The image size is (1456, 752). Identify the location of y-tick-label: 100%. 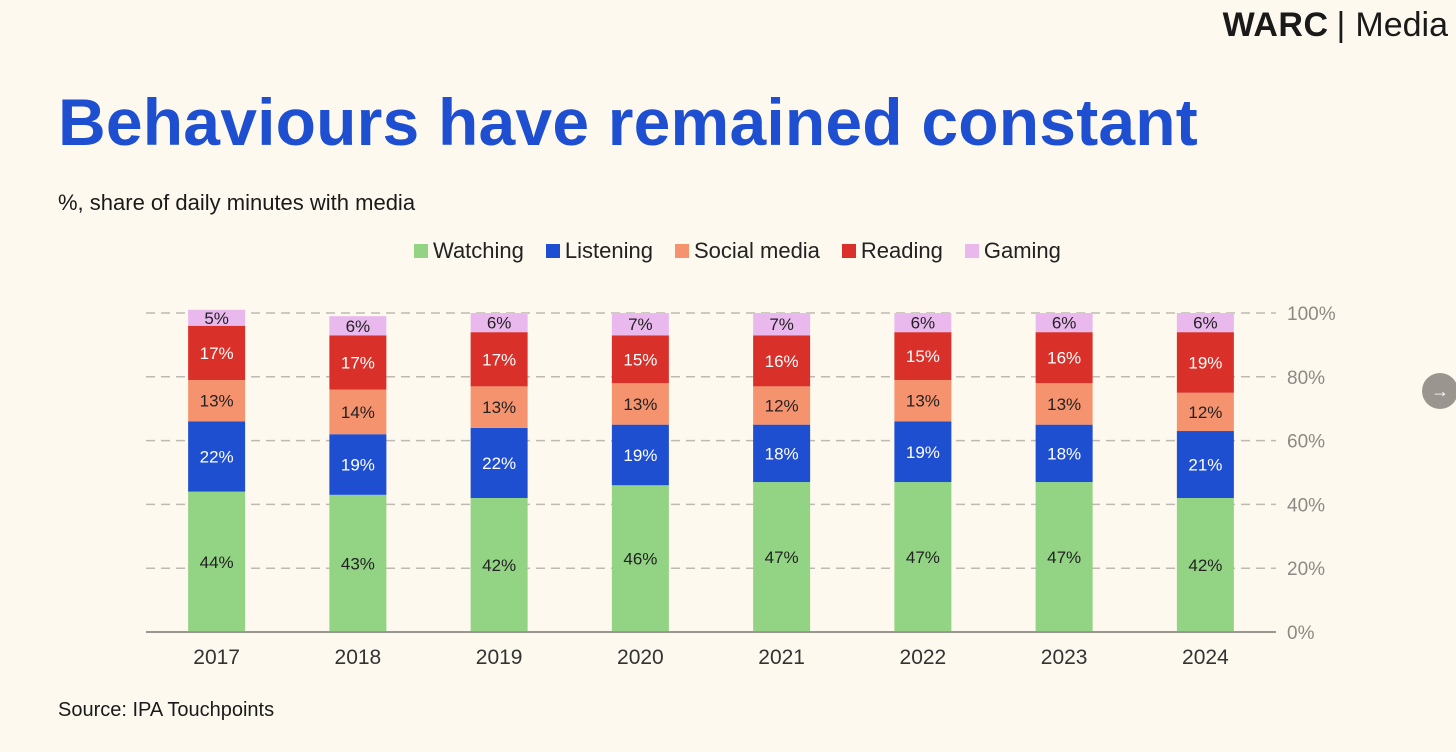
(1311, 314).